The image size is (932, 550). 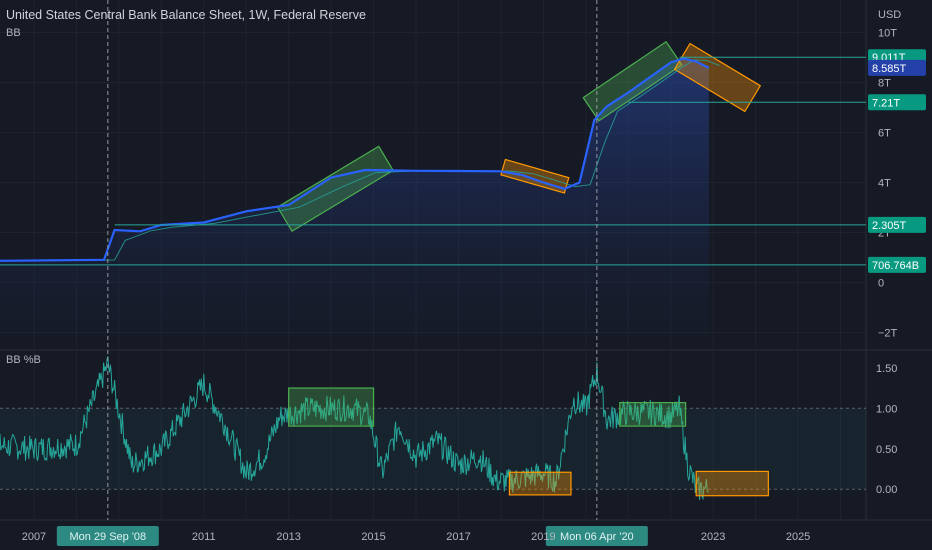 What do you see at coordinates (540, 483) in the screenshot?
I see `orange-box-pb-2018` at bounding box center [540, 483].